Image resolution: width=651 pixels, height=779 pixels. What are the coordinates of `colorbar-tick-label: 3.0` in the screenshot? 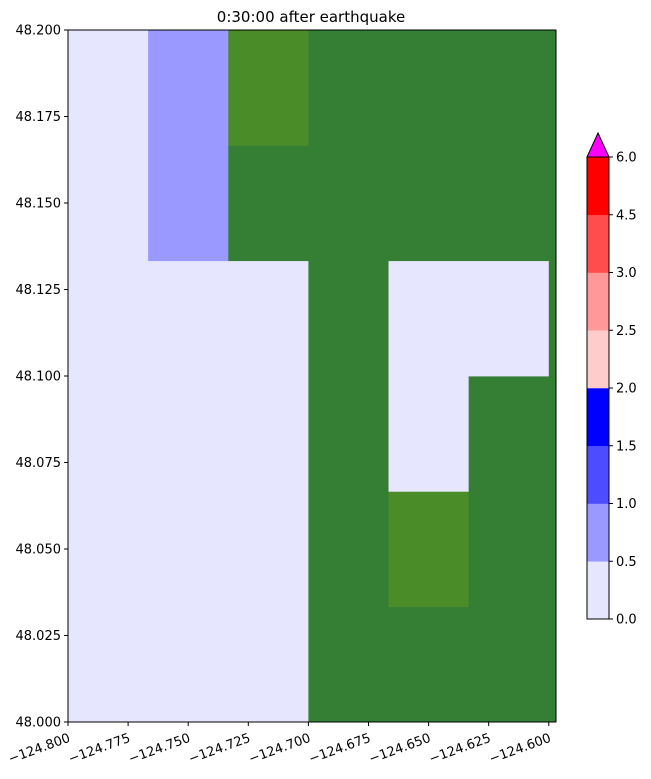 It's located at (626, 273).